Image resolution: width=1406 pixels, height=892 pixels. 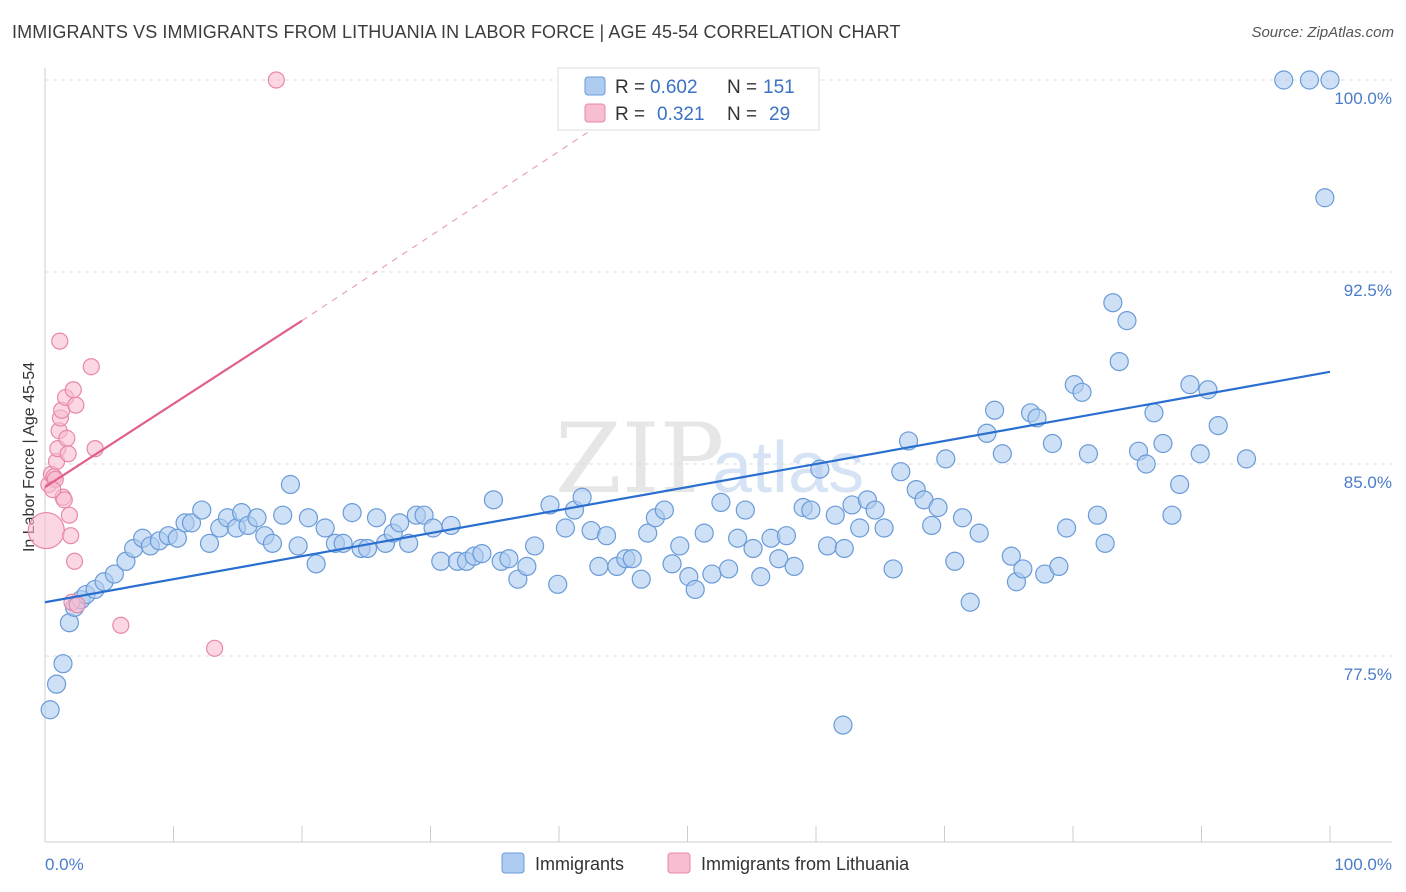 I want to click on y-tick-labels: 77.5% 85.0% 92.5% 100.0%, so click(x=1363, y=386).